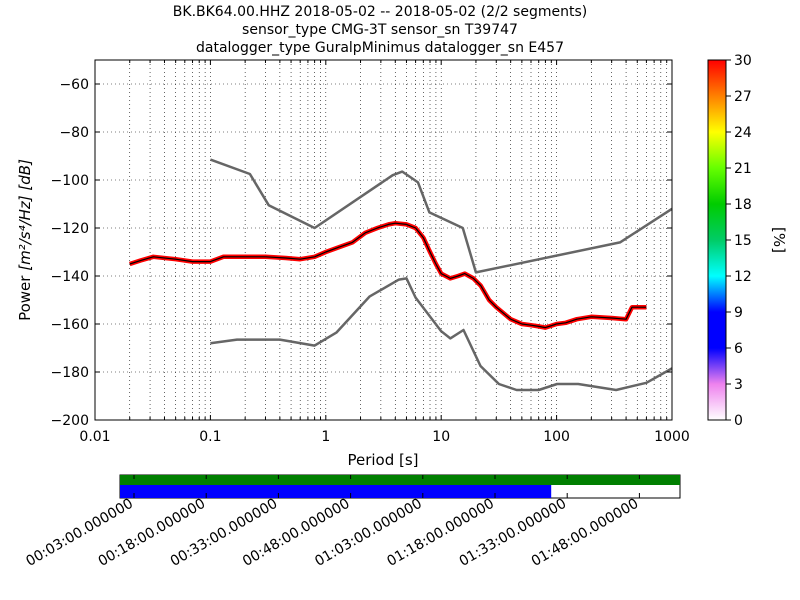 The width and height of the screenshot is (800, 600). What do you see at coordinates (556, 437) in the screenshot?
I see `x-tick-label: 100` at bounding box center [556, 437].